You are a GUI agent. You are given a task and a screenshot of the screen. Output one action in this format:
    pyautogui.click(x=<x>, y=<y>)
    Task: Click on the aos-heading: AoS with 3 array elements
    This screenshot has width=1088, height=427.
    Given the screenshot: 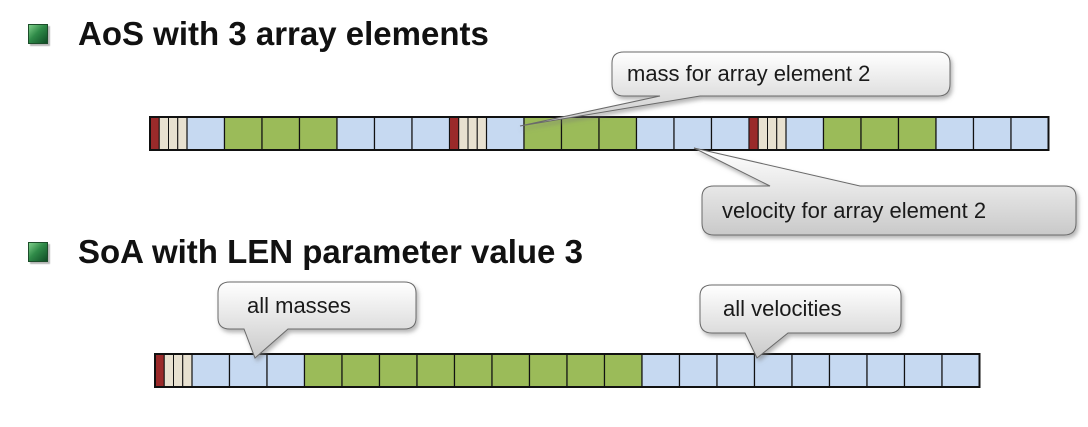 What is the action you would take?
    pyautogui.click(x=283, y=33)
    